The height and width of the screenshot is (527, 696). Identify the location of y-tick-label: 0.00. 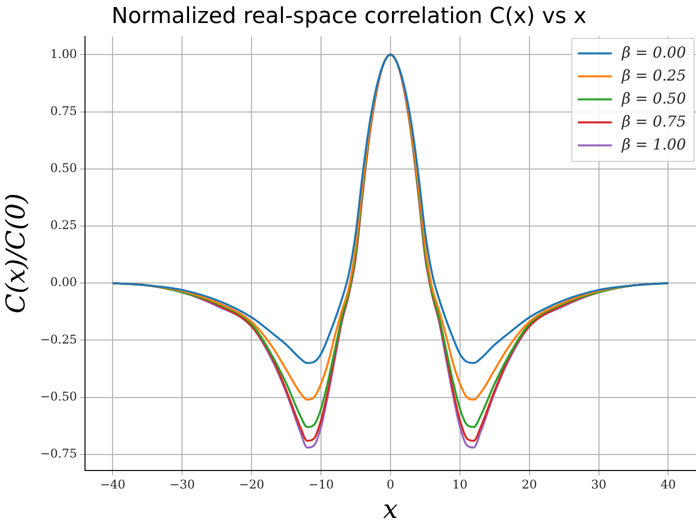
(63, 282).